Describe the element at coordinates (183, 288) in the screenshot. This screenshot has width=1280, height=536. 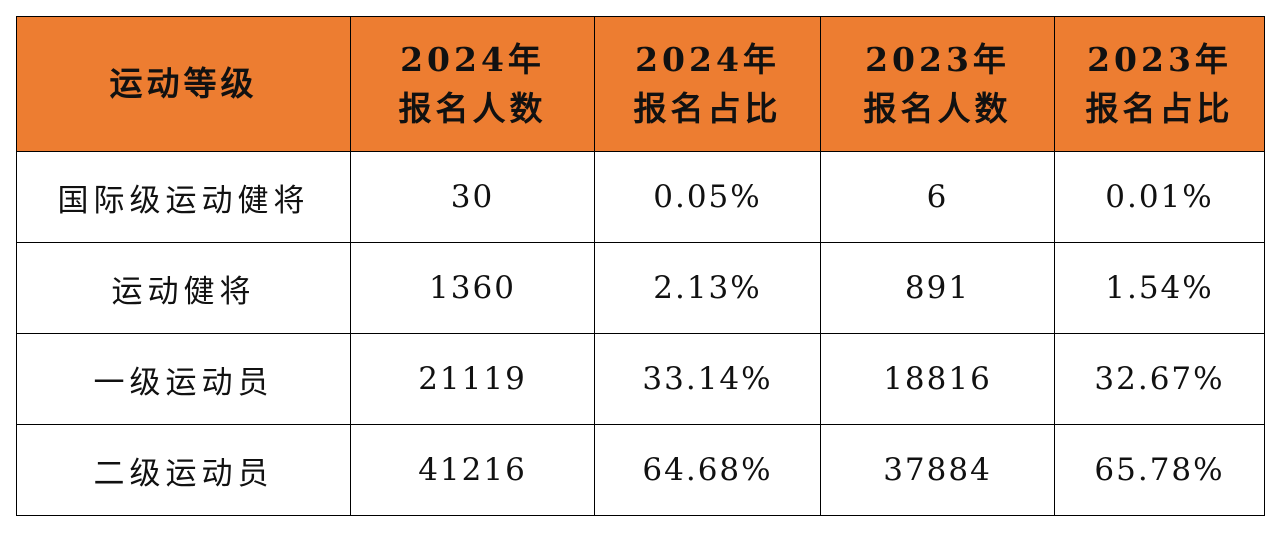
I see `cell-level: 运动健将` at that location.